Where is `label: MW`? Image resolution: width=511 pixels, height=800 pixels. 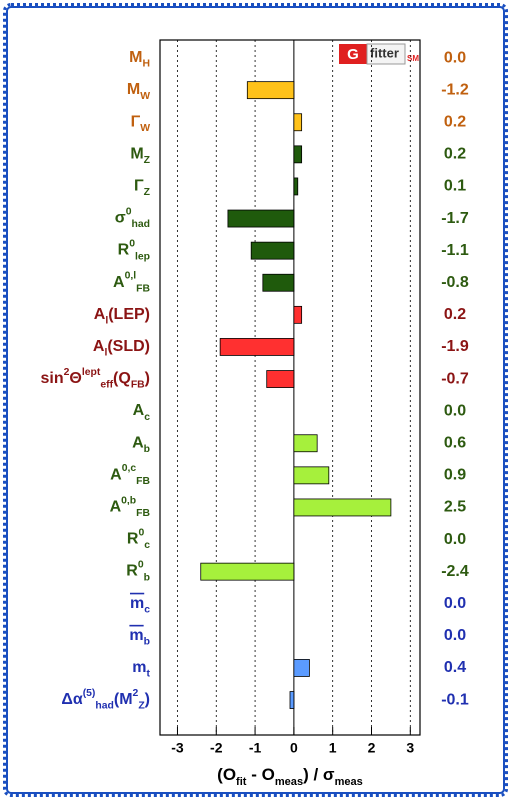
label: MW is located at coordinates (138, 91).